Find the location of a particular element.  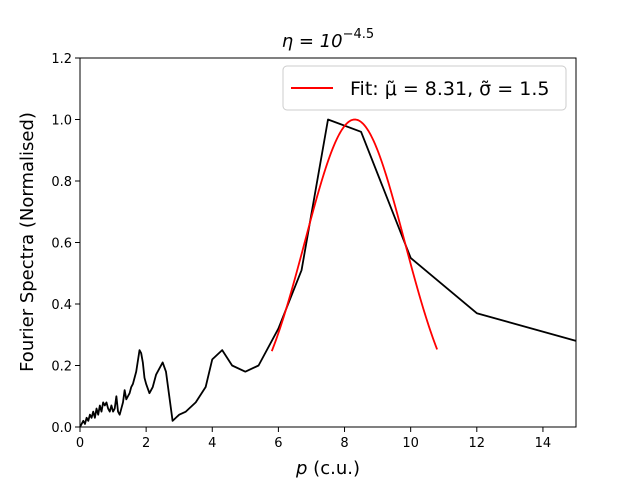

fit-curve-line is located at coordinates (354, 235).